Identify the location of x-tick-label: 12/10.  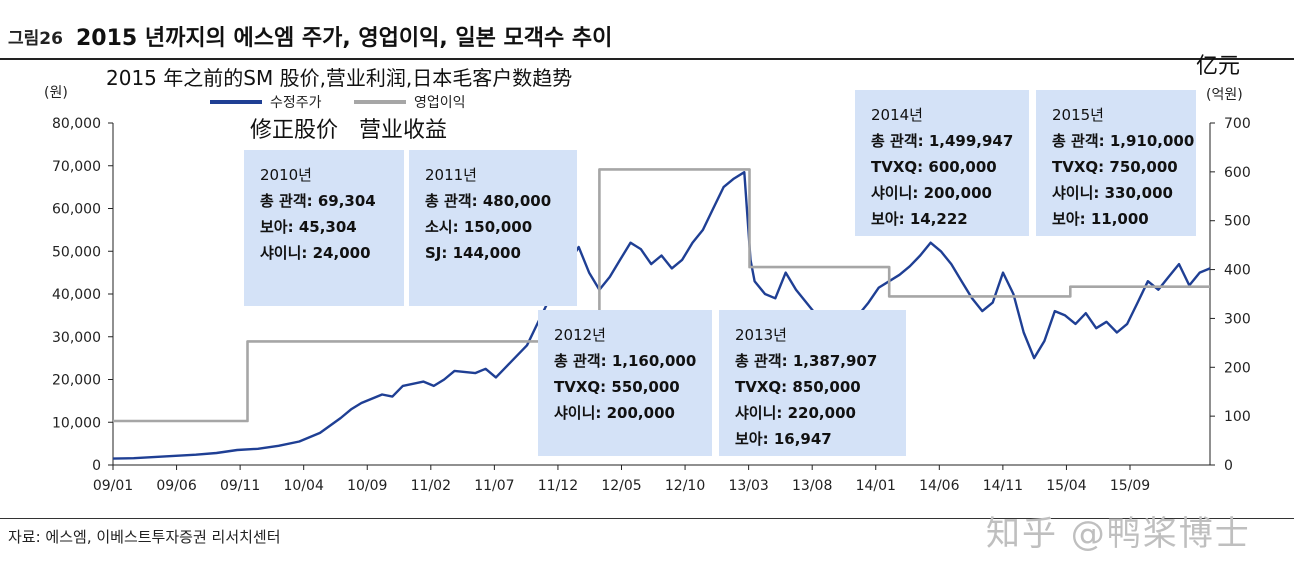
(685, 486).